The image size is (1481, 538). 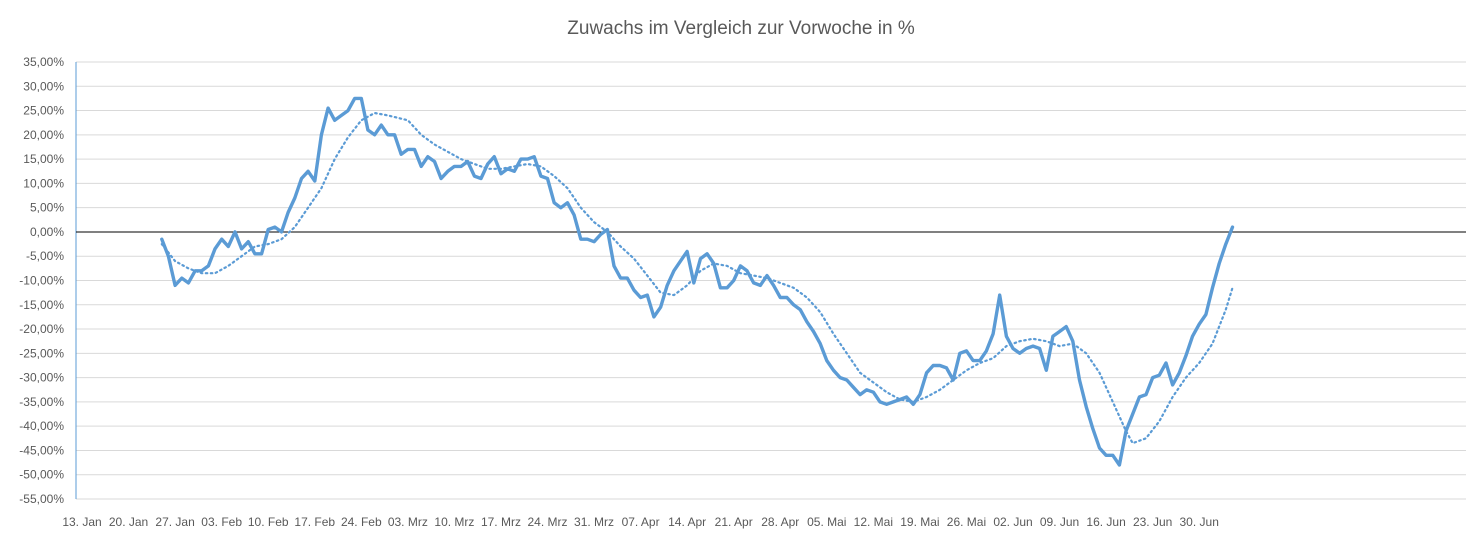 What do you see at coordinates (47, 232) in the screenshot?
I see `y-tick-label: 0,00%` at bounding box center [47, 232].